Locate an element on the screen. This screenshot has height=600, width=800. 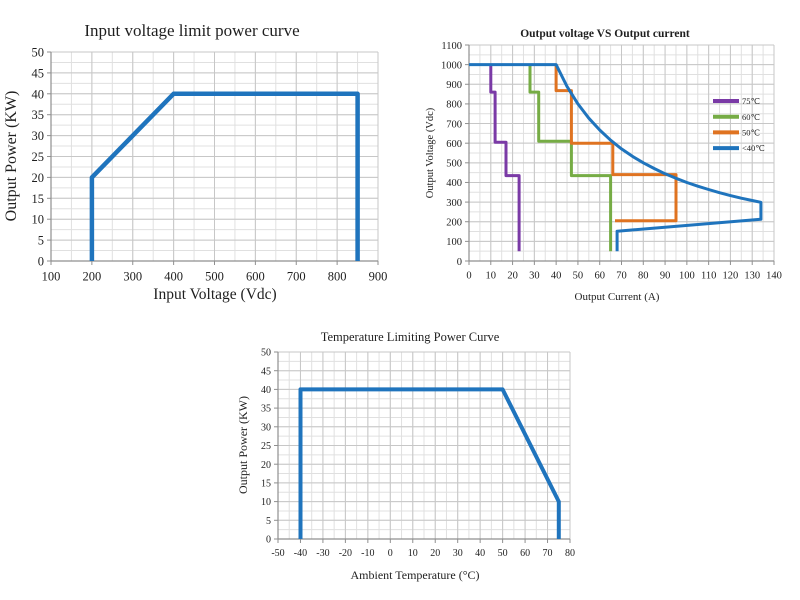
svg-text: -20 is located at coordinates (345, 553).